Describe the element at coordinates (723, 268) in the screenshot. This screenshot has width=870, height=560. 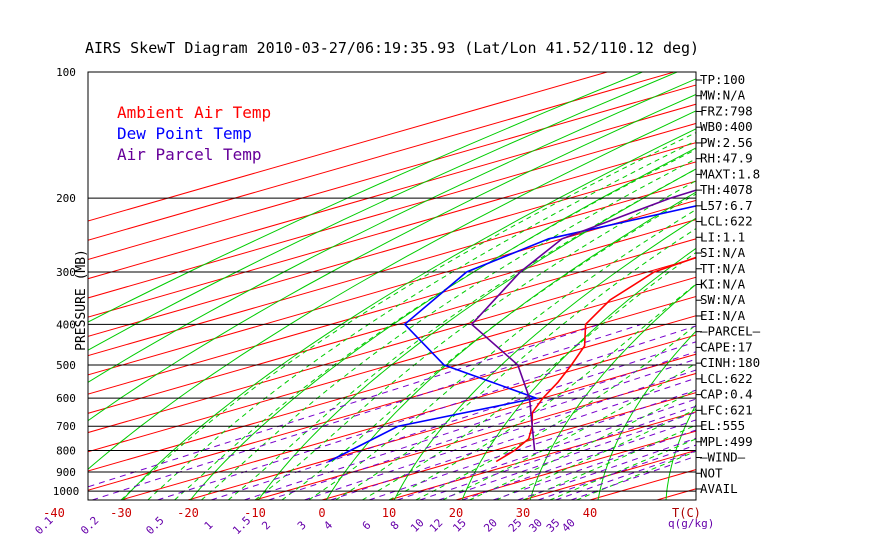
I see `panel-line: TT:N/A` at that location.